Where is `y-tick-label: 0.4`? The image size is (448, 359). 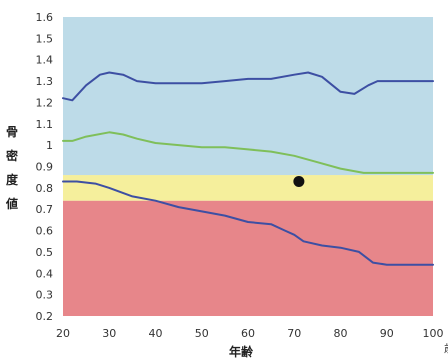 y-tick-label: 0.4 is located at coordinates (45, 273).